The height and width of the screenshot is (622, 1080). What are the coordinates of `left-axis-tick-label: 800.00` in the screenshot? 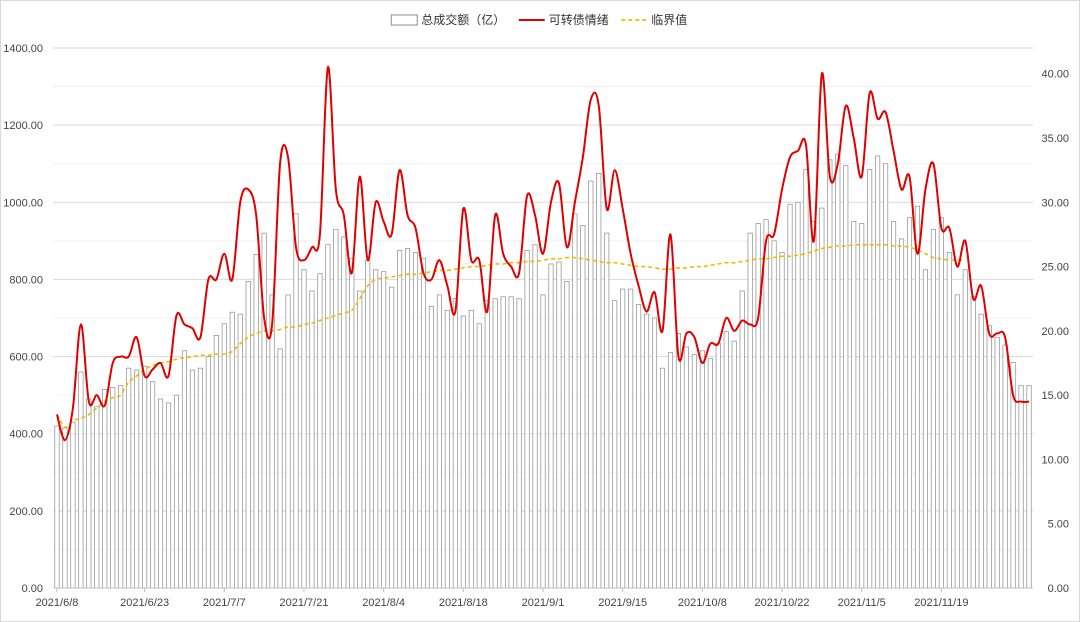 It's located at (26, 280).